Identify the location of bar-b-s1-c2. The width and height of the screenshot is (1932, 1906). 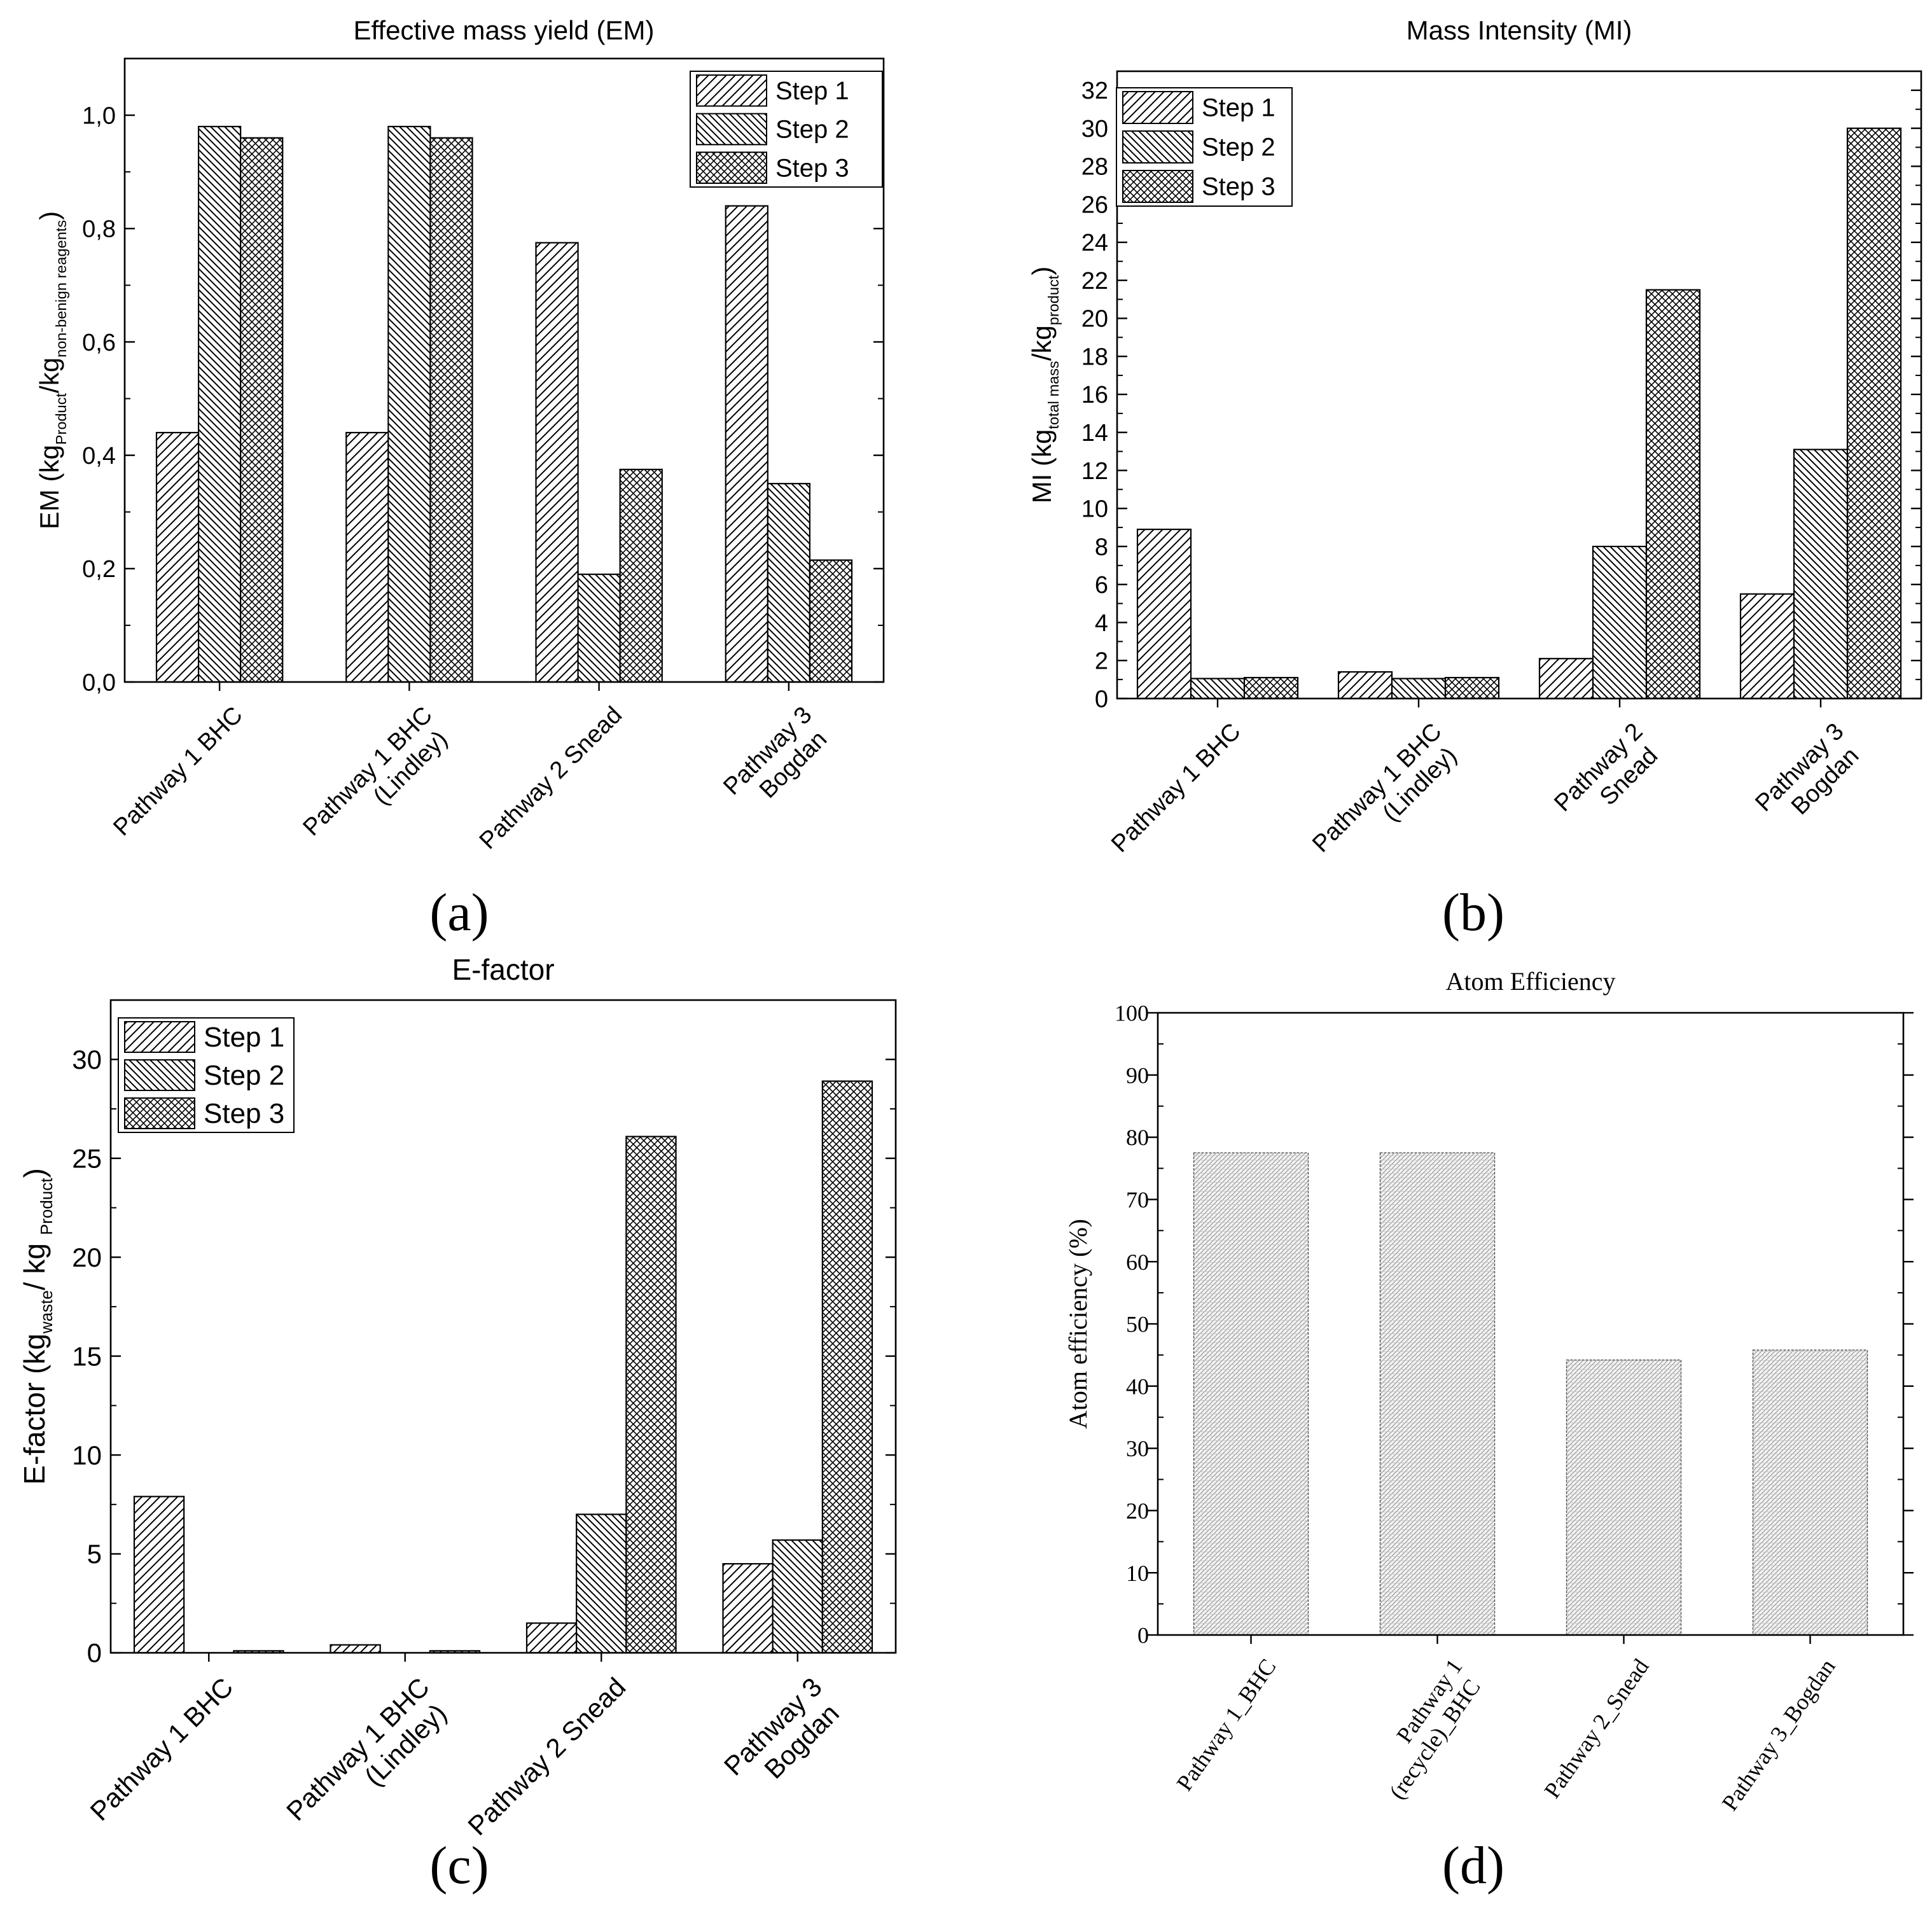
(1365, 686).